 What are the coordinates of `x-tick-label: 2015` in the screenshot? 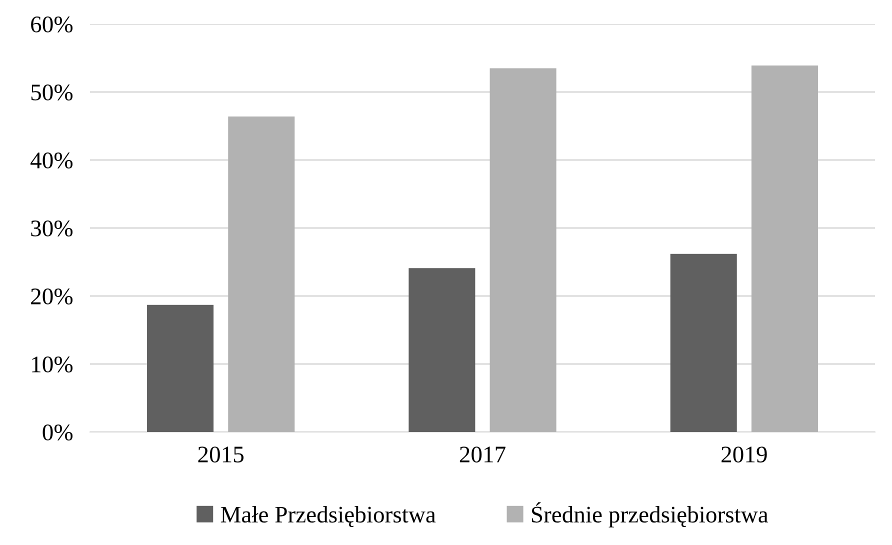 It's located at (221, 454).